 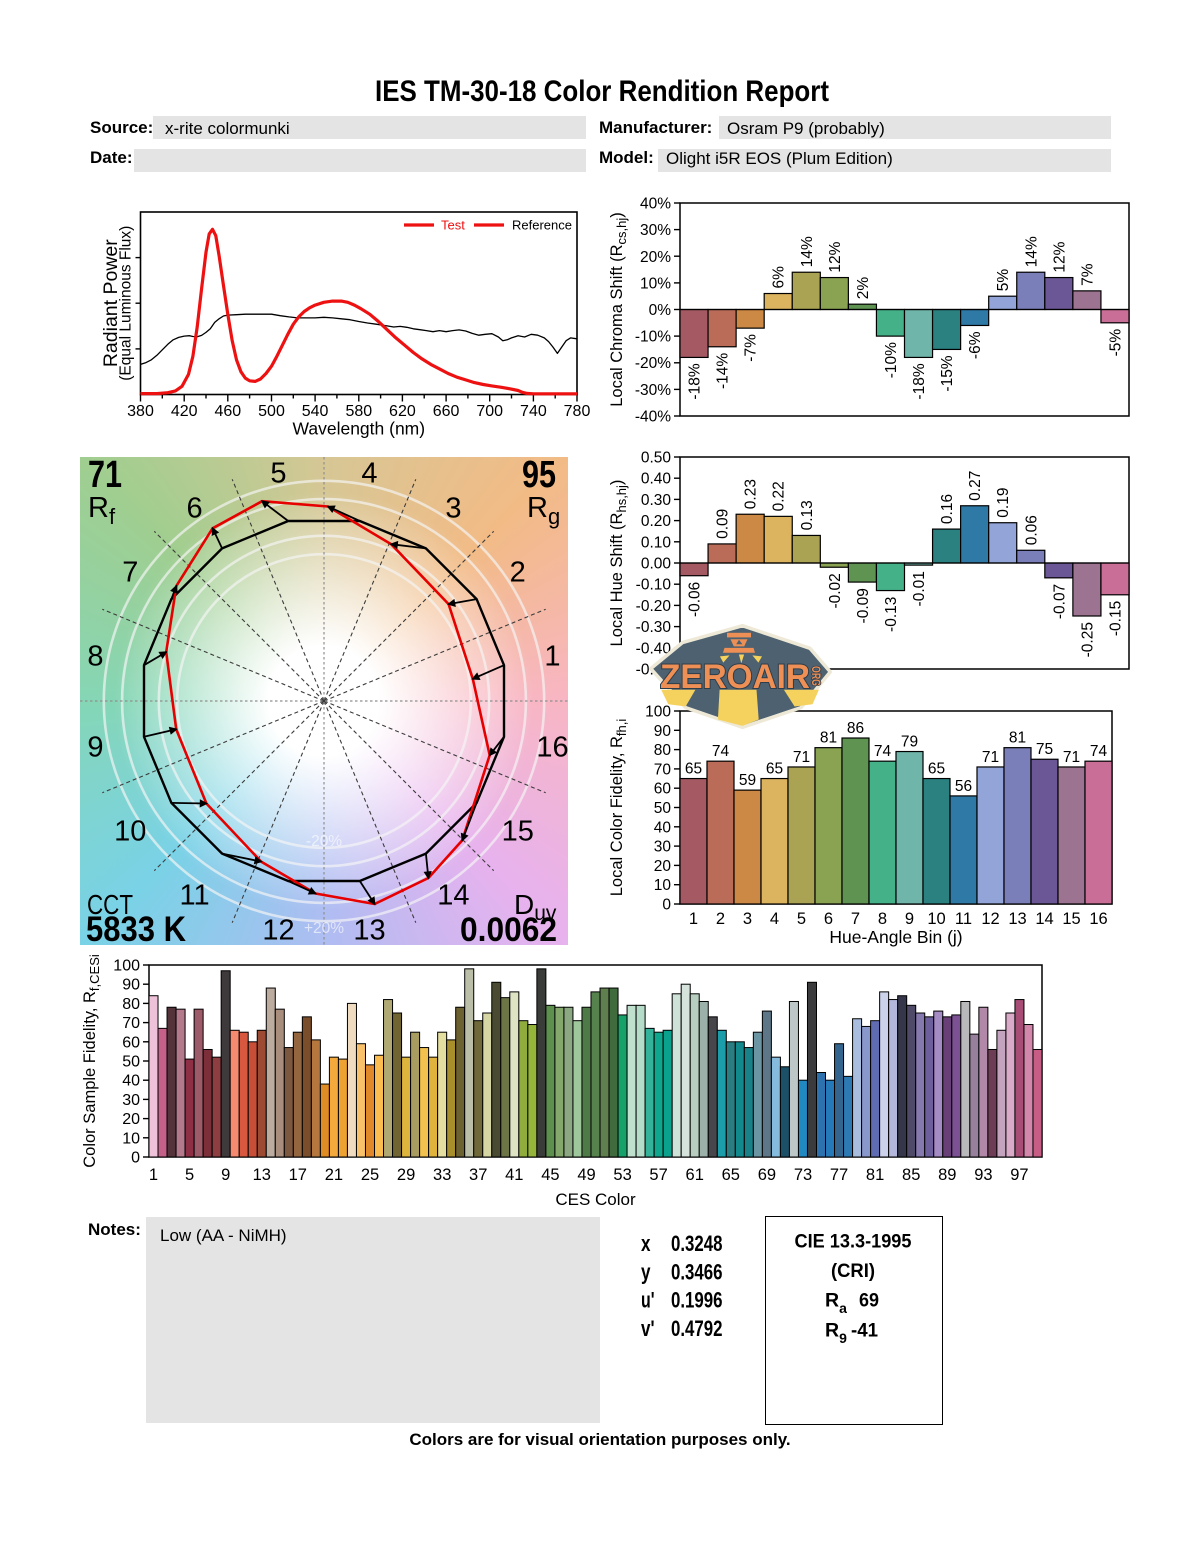 I want to click on svg-text: 90, so click(x=663, y=731).